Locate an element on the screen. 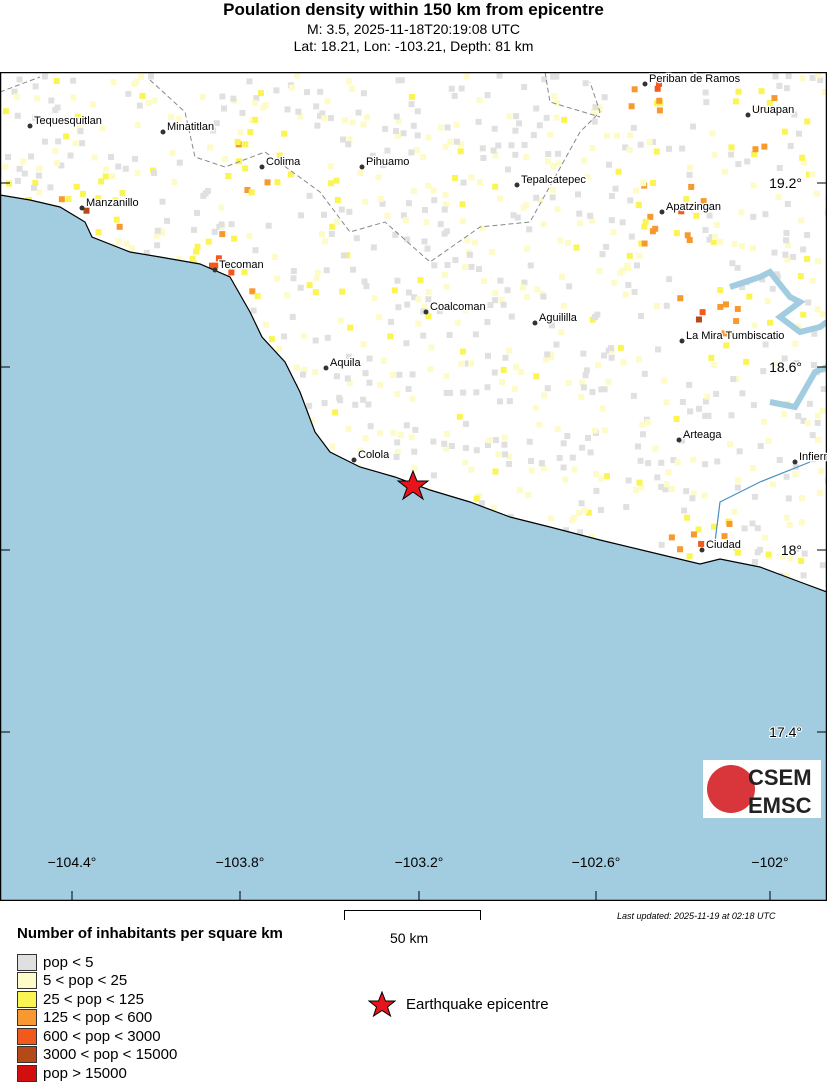 The image size is (827, 1084). legend-label: pop > 15000 is located at coordinates (85, 1073).